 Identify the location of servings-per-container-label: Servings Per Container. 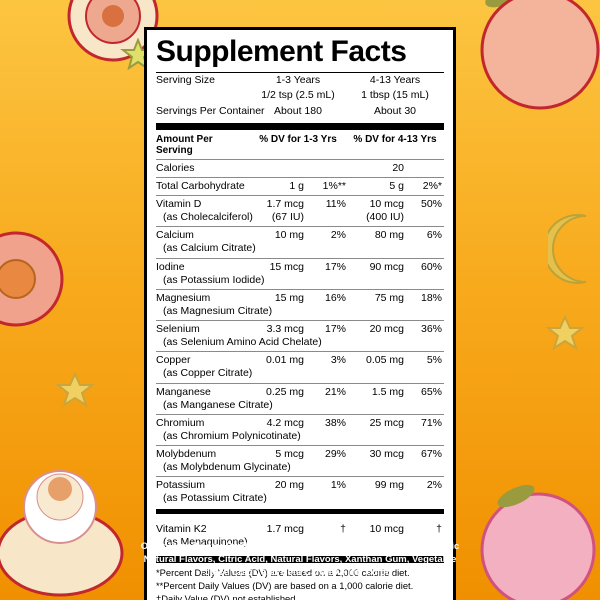
(210, 111).